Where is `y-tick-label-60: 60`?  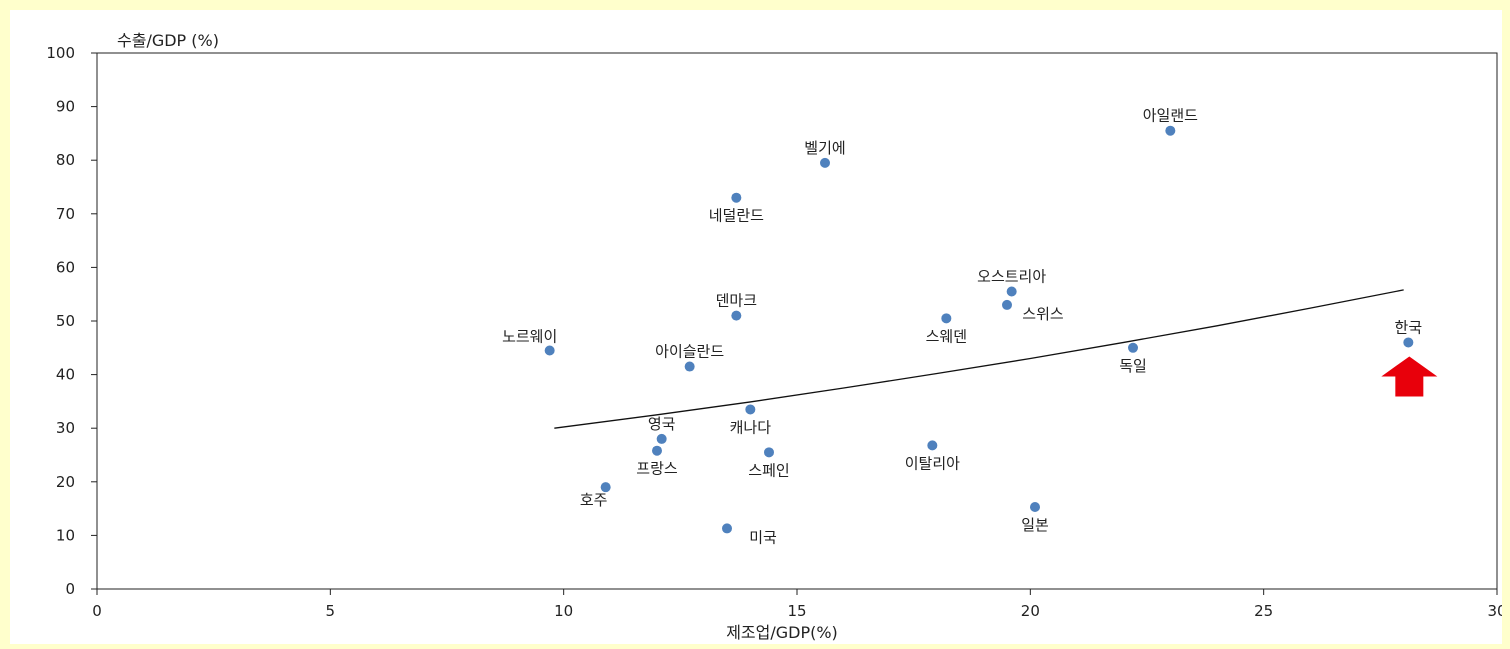 y-tick-label-60: 60 is located at coordinates (65, 267).